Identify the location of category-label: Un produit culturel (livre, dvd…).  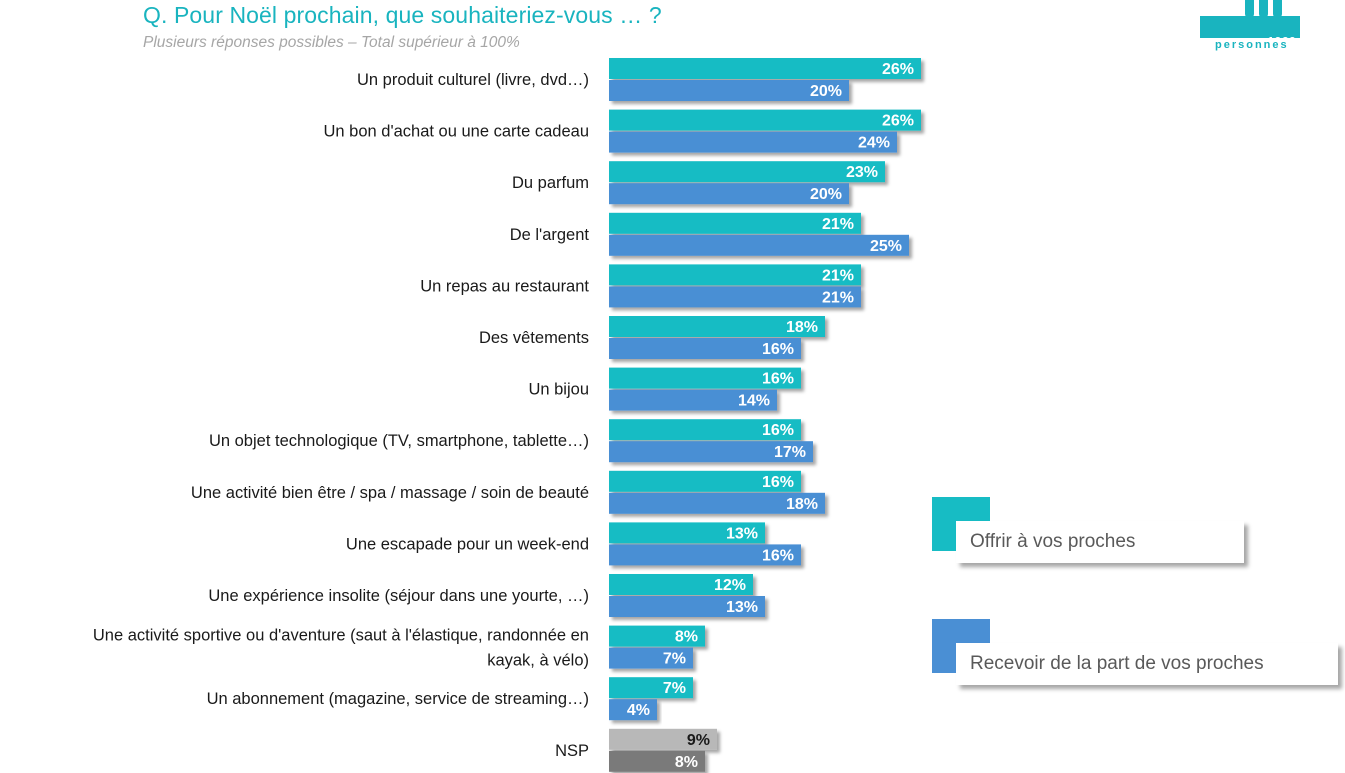
(473, 80).